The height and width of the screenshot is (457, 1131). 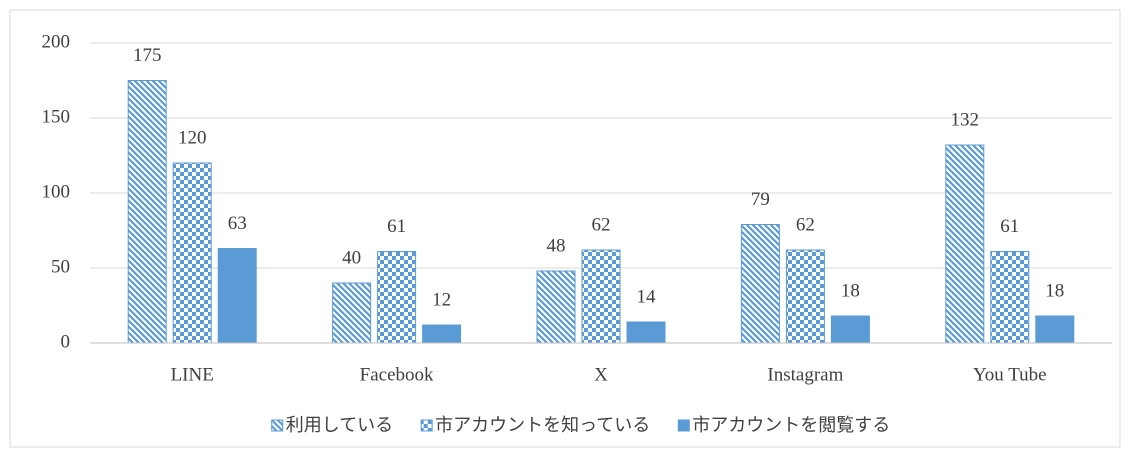 I want to click on data-label: 48, so click(x=556, y=245).